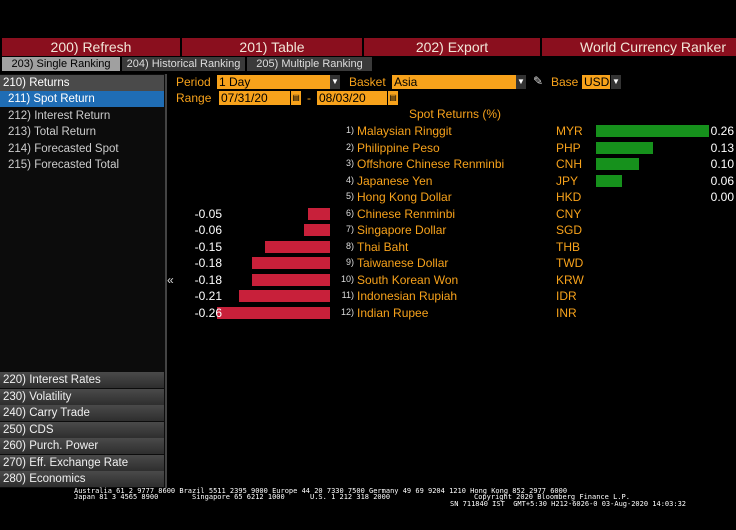  Describe the element at coordinates (569, 164) in the screenshot. I see `currency-code: CNH` at that location.